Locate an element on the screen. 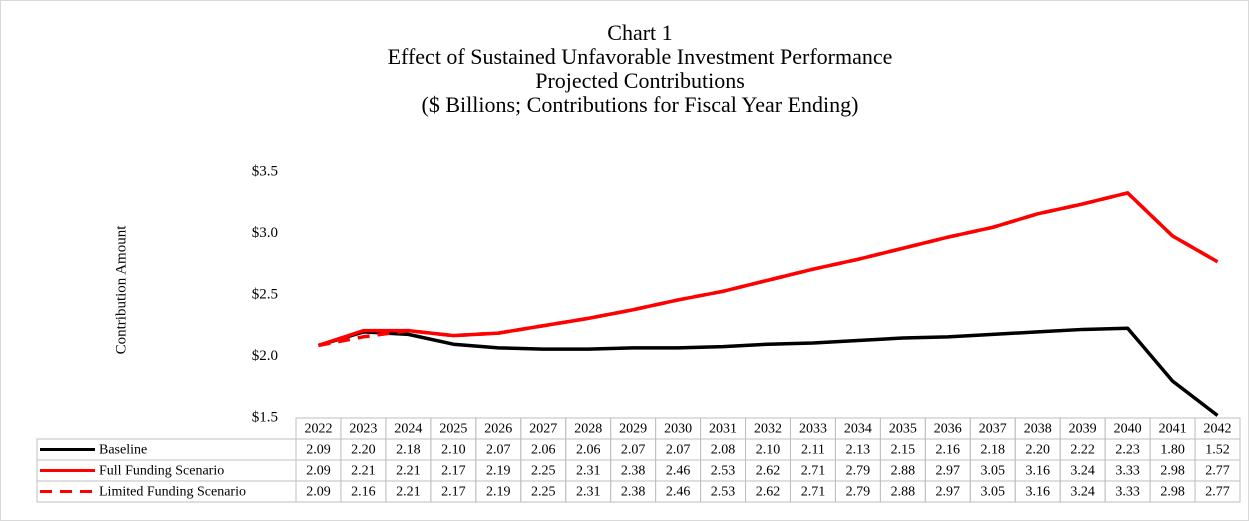 The height and width of the screenshot is (521, 1249). y-tick-label: $2.0 is located at coordinates (265, 356).